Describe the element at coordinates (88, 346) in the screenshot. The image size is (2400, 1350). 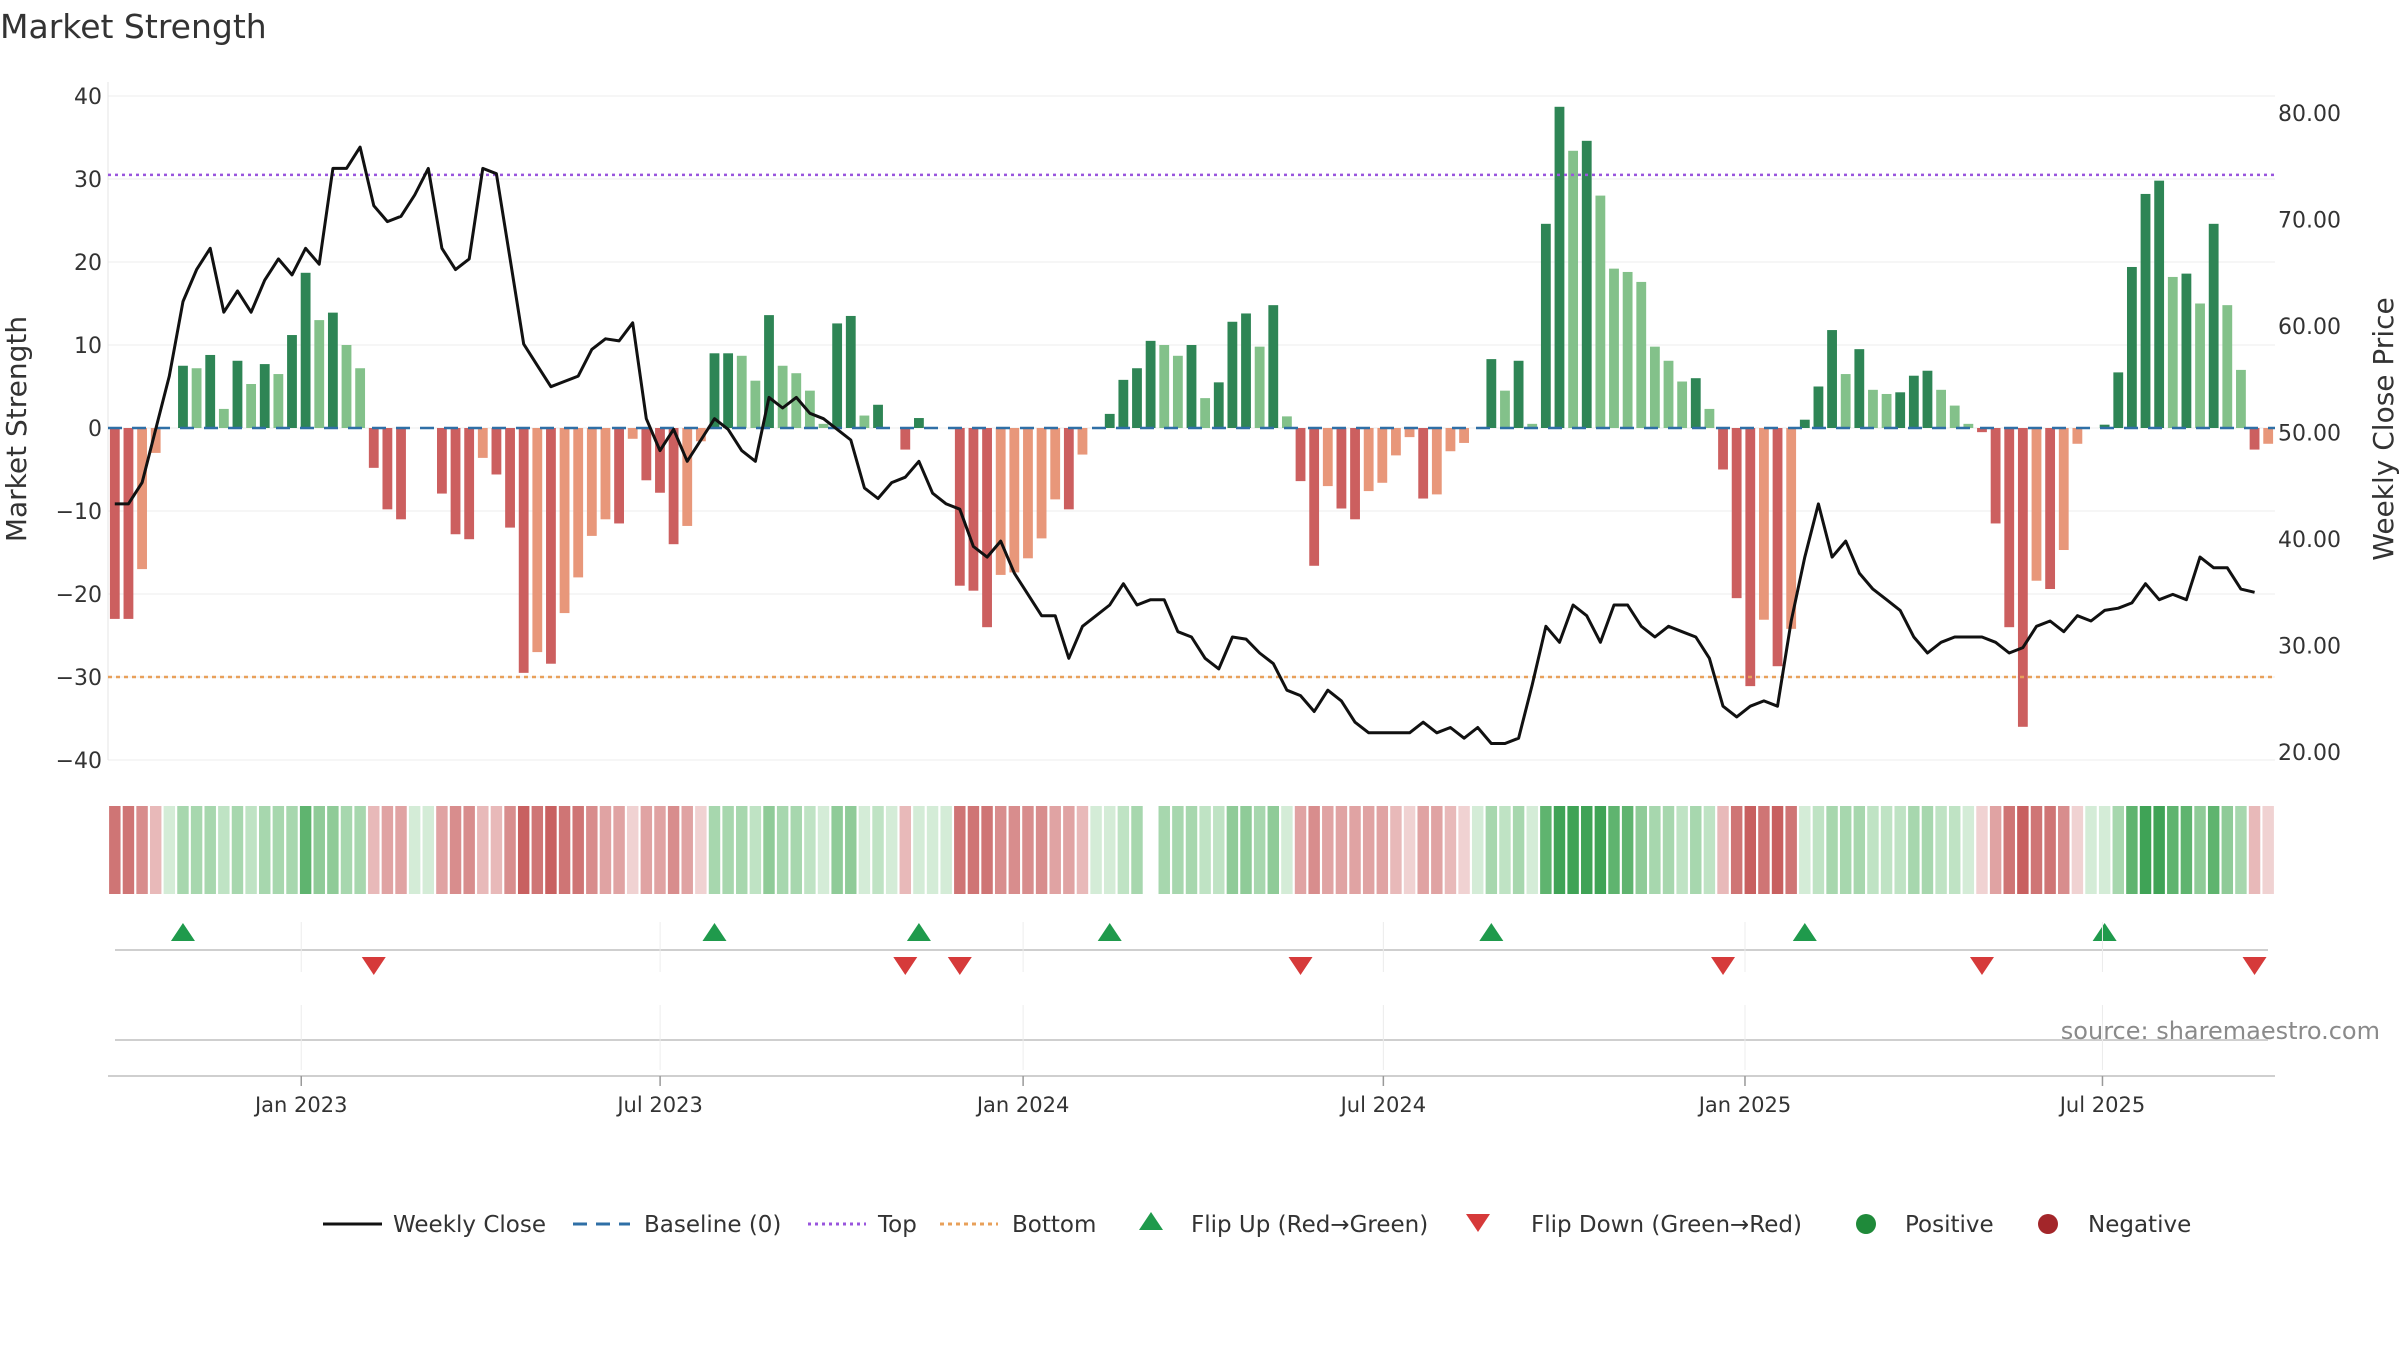
I see `left-tick-label: 10` at that location.